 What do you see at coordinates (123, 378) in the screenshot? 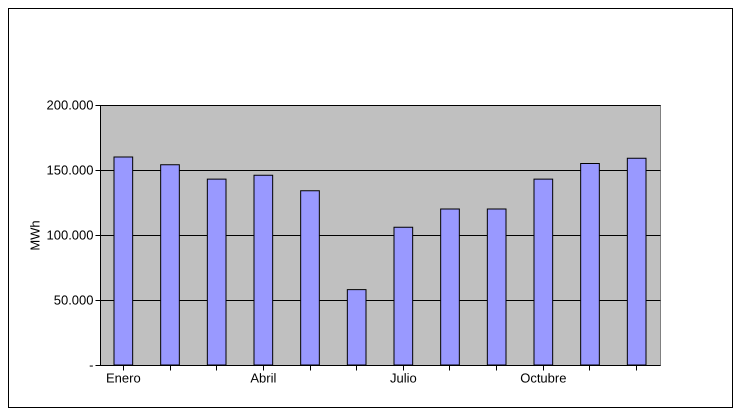
I see `x-tick-label: Enero` at bounding box center [123, 378].